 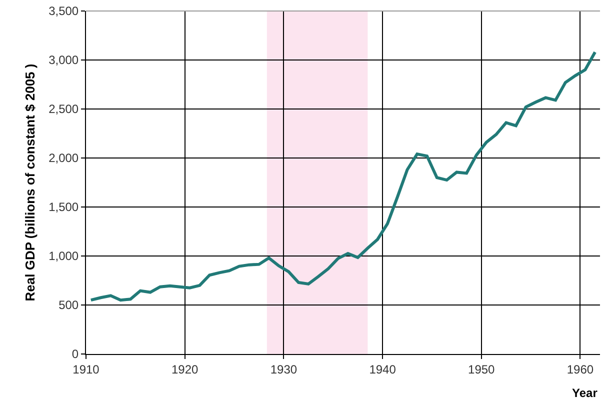 What do you see at coordinates (185, 369) in the screenshot?
I see `x-tick-label: 1920` at bounding box center [185, 369].